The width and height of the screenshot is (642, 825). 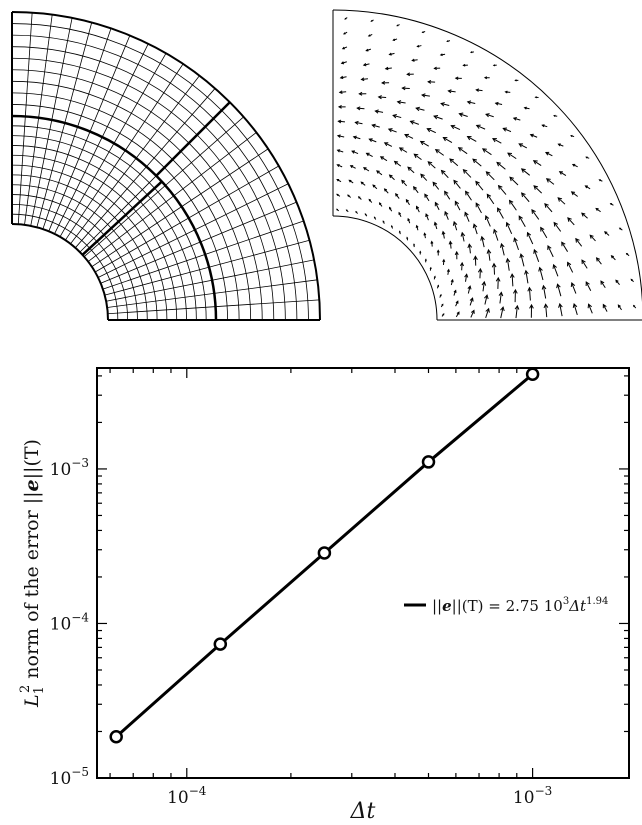 What do you see at coordinates (507, 606) in the screenshot?
I see `legend-mid: ||(T) = 2.75 10` at bounding box center [507, 606].